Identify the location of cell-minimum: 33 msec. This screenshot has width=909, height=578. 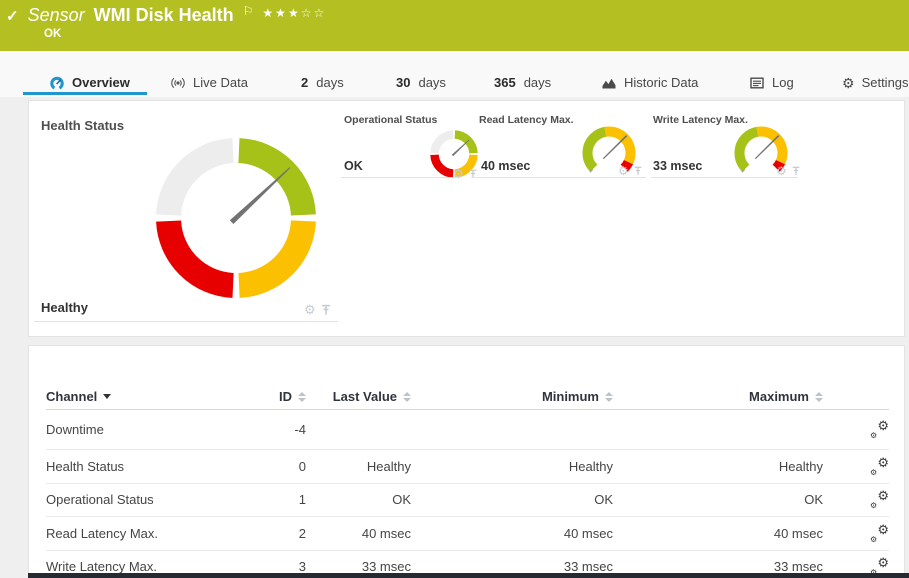
(588, 567).